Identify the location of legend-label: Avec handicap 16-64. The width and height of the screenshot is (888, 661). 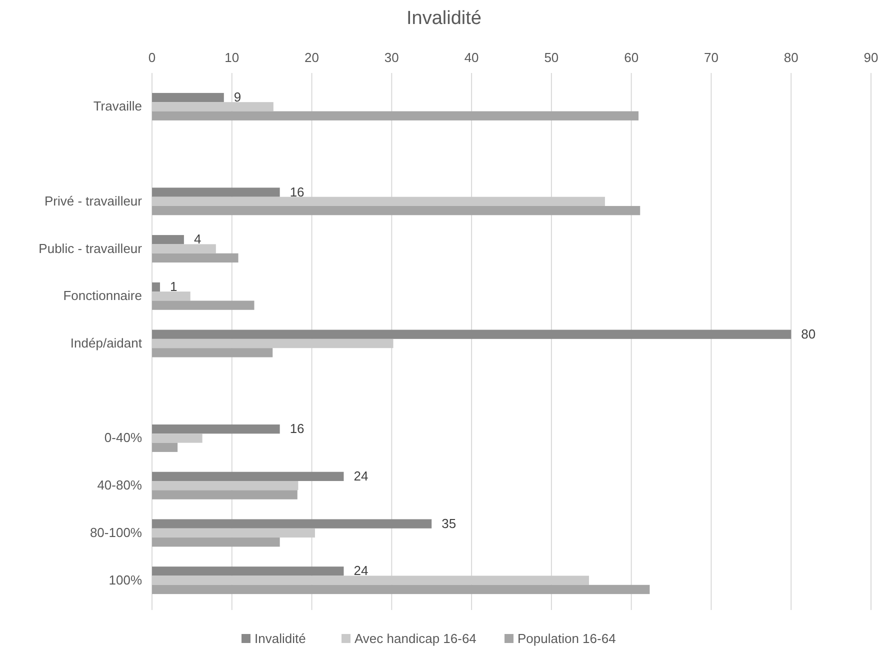
(415, 638).